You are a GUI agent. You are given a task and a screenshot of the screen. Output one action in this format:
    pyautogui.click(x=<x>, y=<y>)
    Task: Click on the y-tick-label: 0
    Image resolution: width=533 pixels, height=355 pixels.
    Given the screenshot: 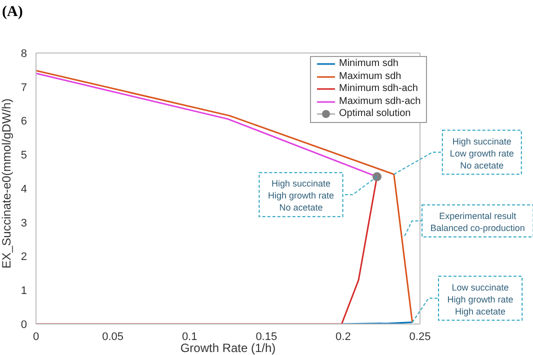 What is the action you would take?
    pyautogui.click(x=23, y=324)
    